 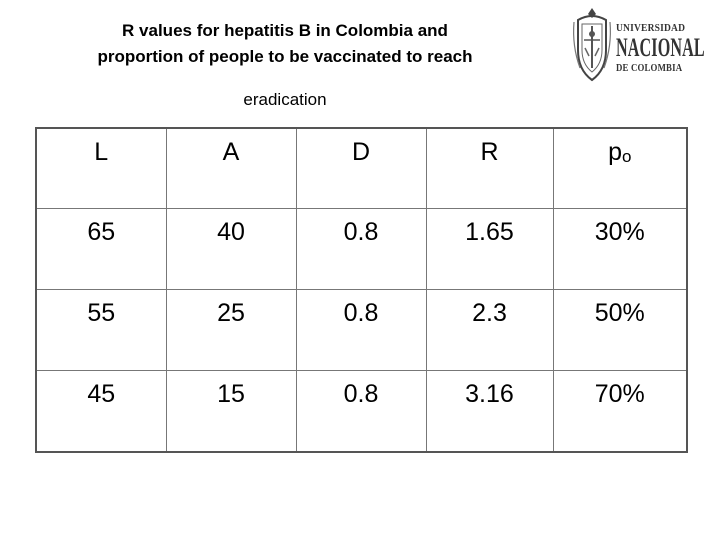 I want to click on cell-a: 25, so click(x=231, y=329).